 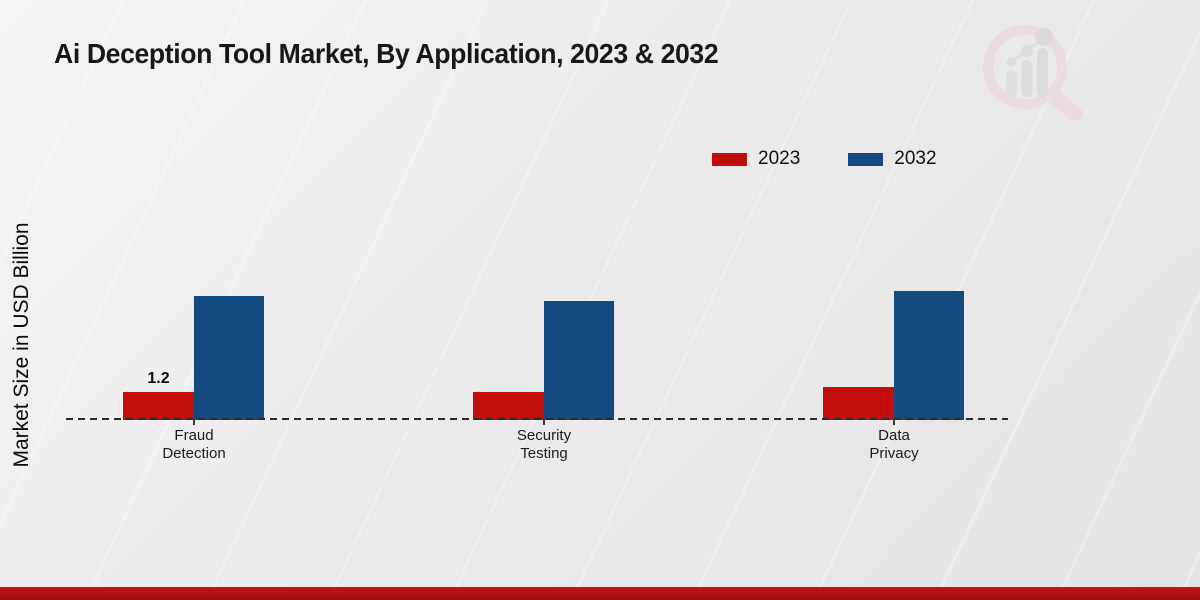 What do you see at coordinates (158, 378) in the screenshot?
I see `bar-value-label: 1.2` at bounding box center [158, 378].